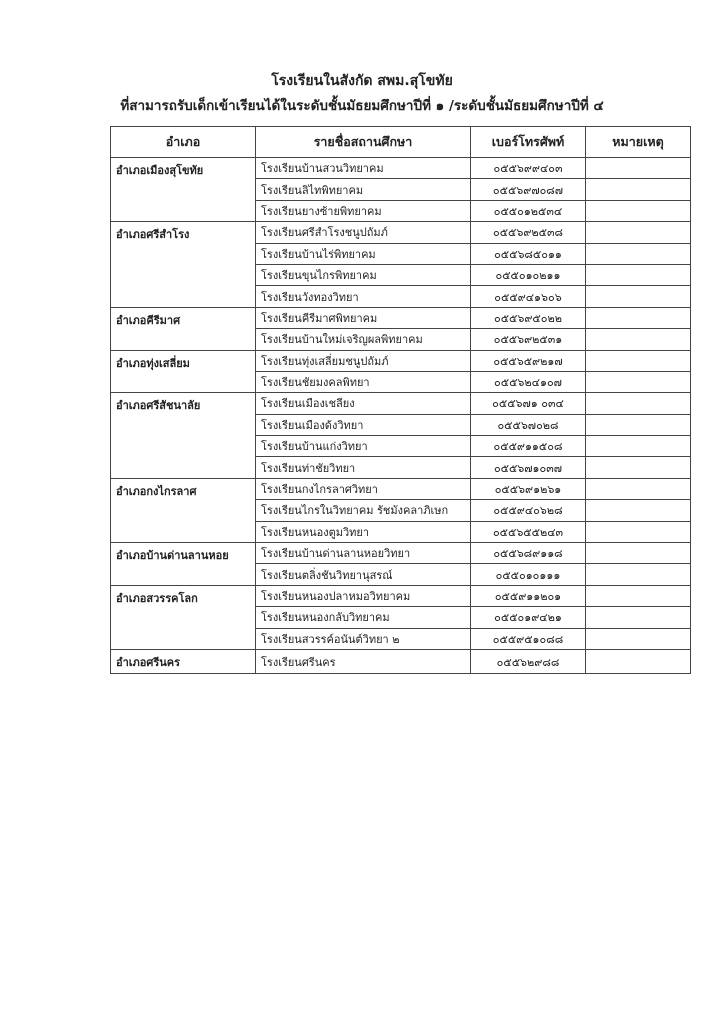 This screenshot has width=724, height=1024. Describe the element at coordinates (363, 232) in the screenshot. I see `school-name: โรงเรียนศรีสำโรงชนูปถัมภ์` at that location.